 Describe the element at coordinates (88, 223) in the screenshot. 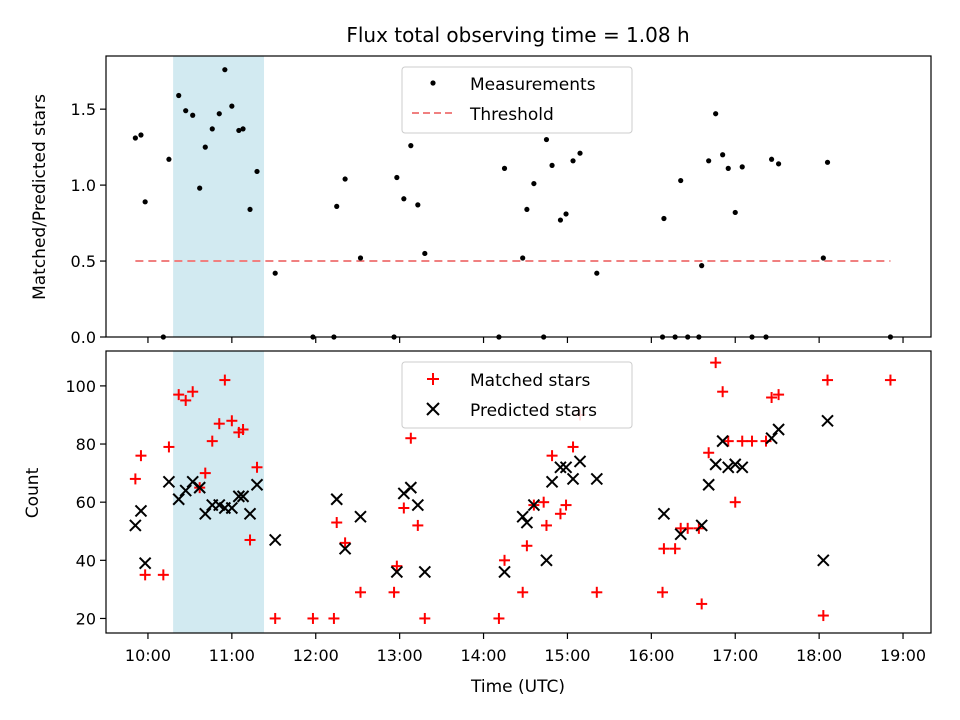

I see `ratio-y-axis: 0.0 0.5 1.0 1.5` at that location.